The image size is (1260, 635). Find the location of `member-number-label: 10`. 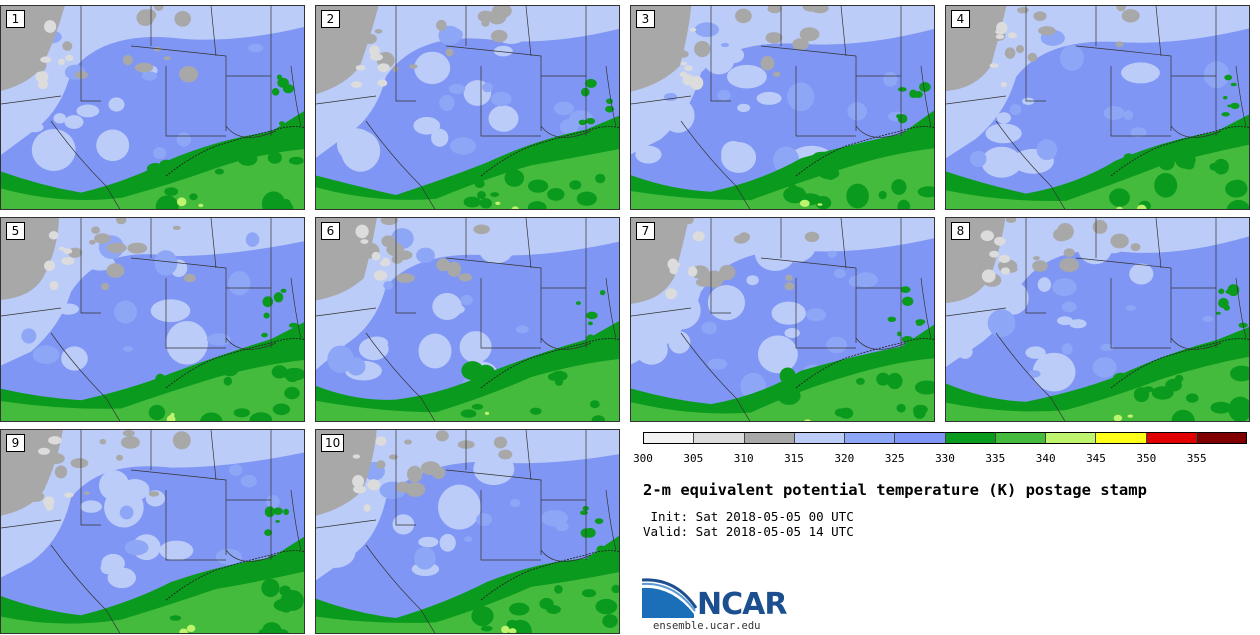

member-number-label: 10 is located at coordinates (333, 443).